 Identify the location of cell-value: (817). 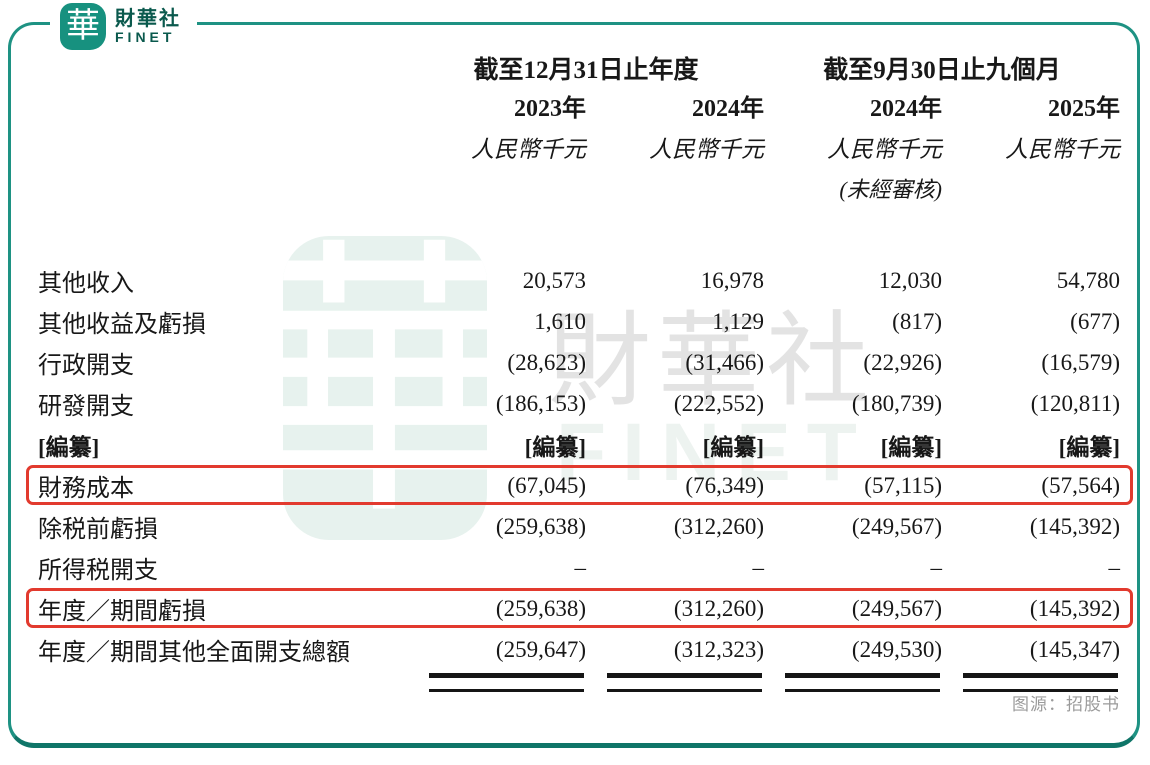
(917, 321).